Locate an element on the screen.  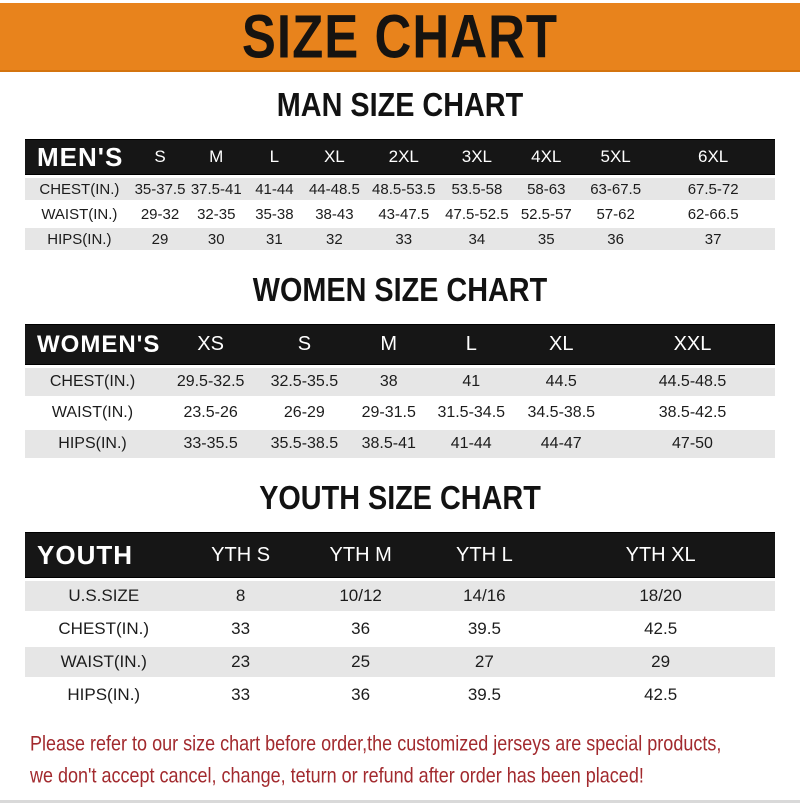
table-row: HIPS(IN.) 29 30 31 32 33 34 35 36 37 is located at coordinates (400, 239).